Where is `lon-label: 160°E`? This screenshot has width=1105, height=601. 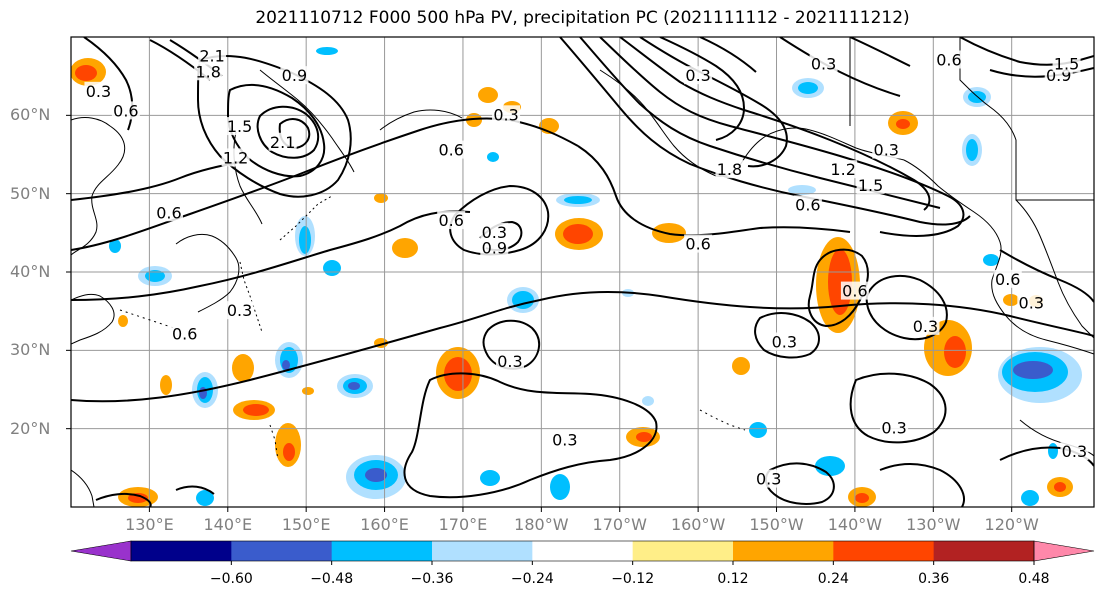 lon-label: 160°E is located at coordinates (384, 524).